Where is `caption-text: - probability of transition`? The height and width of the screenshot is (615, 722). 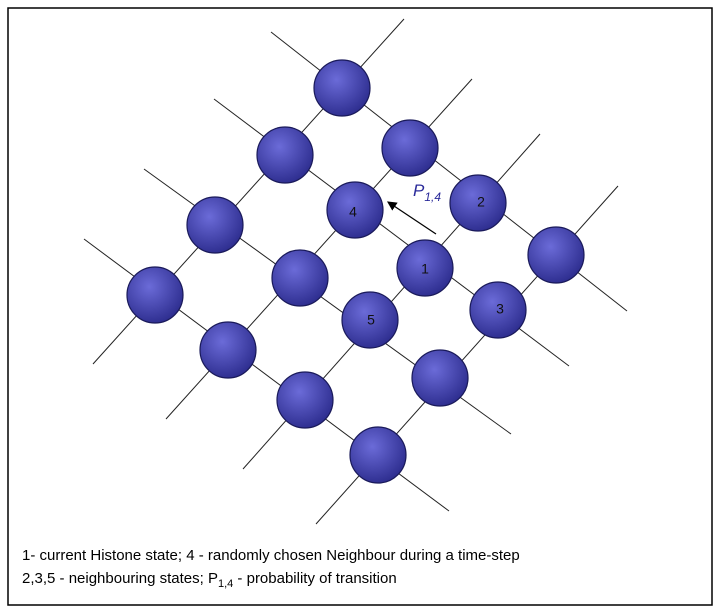 caption-text: - probability of transition is located at coordinates (314, 578).